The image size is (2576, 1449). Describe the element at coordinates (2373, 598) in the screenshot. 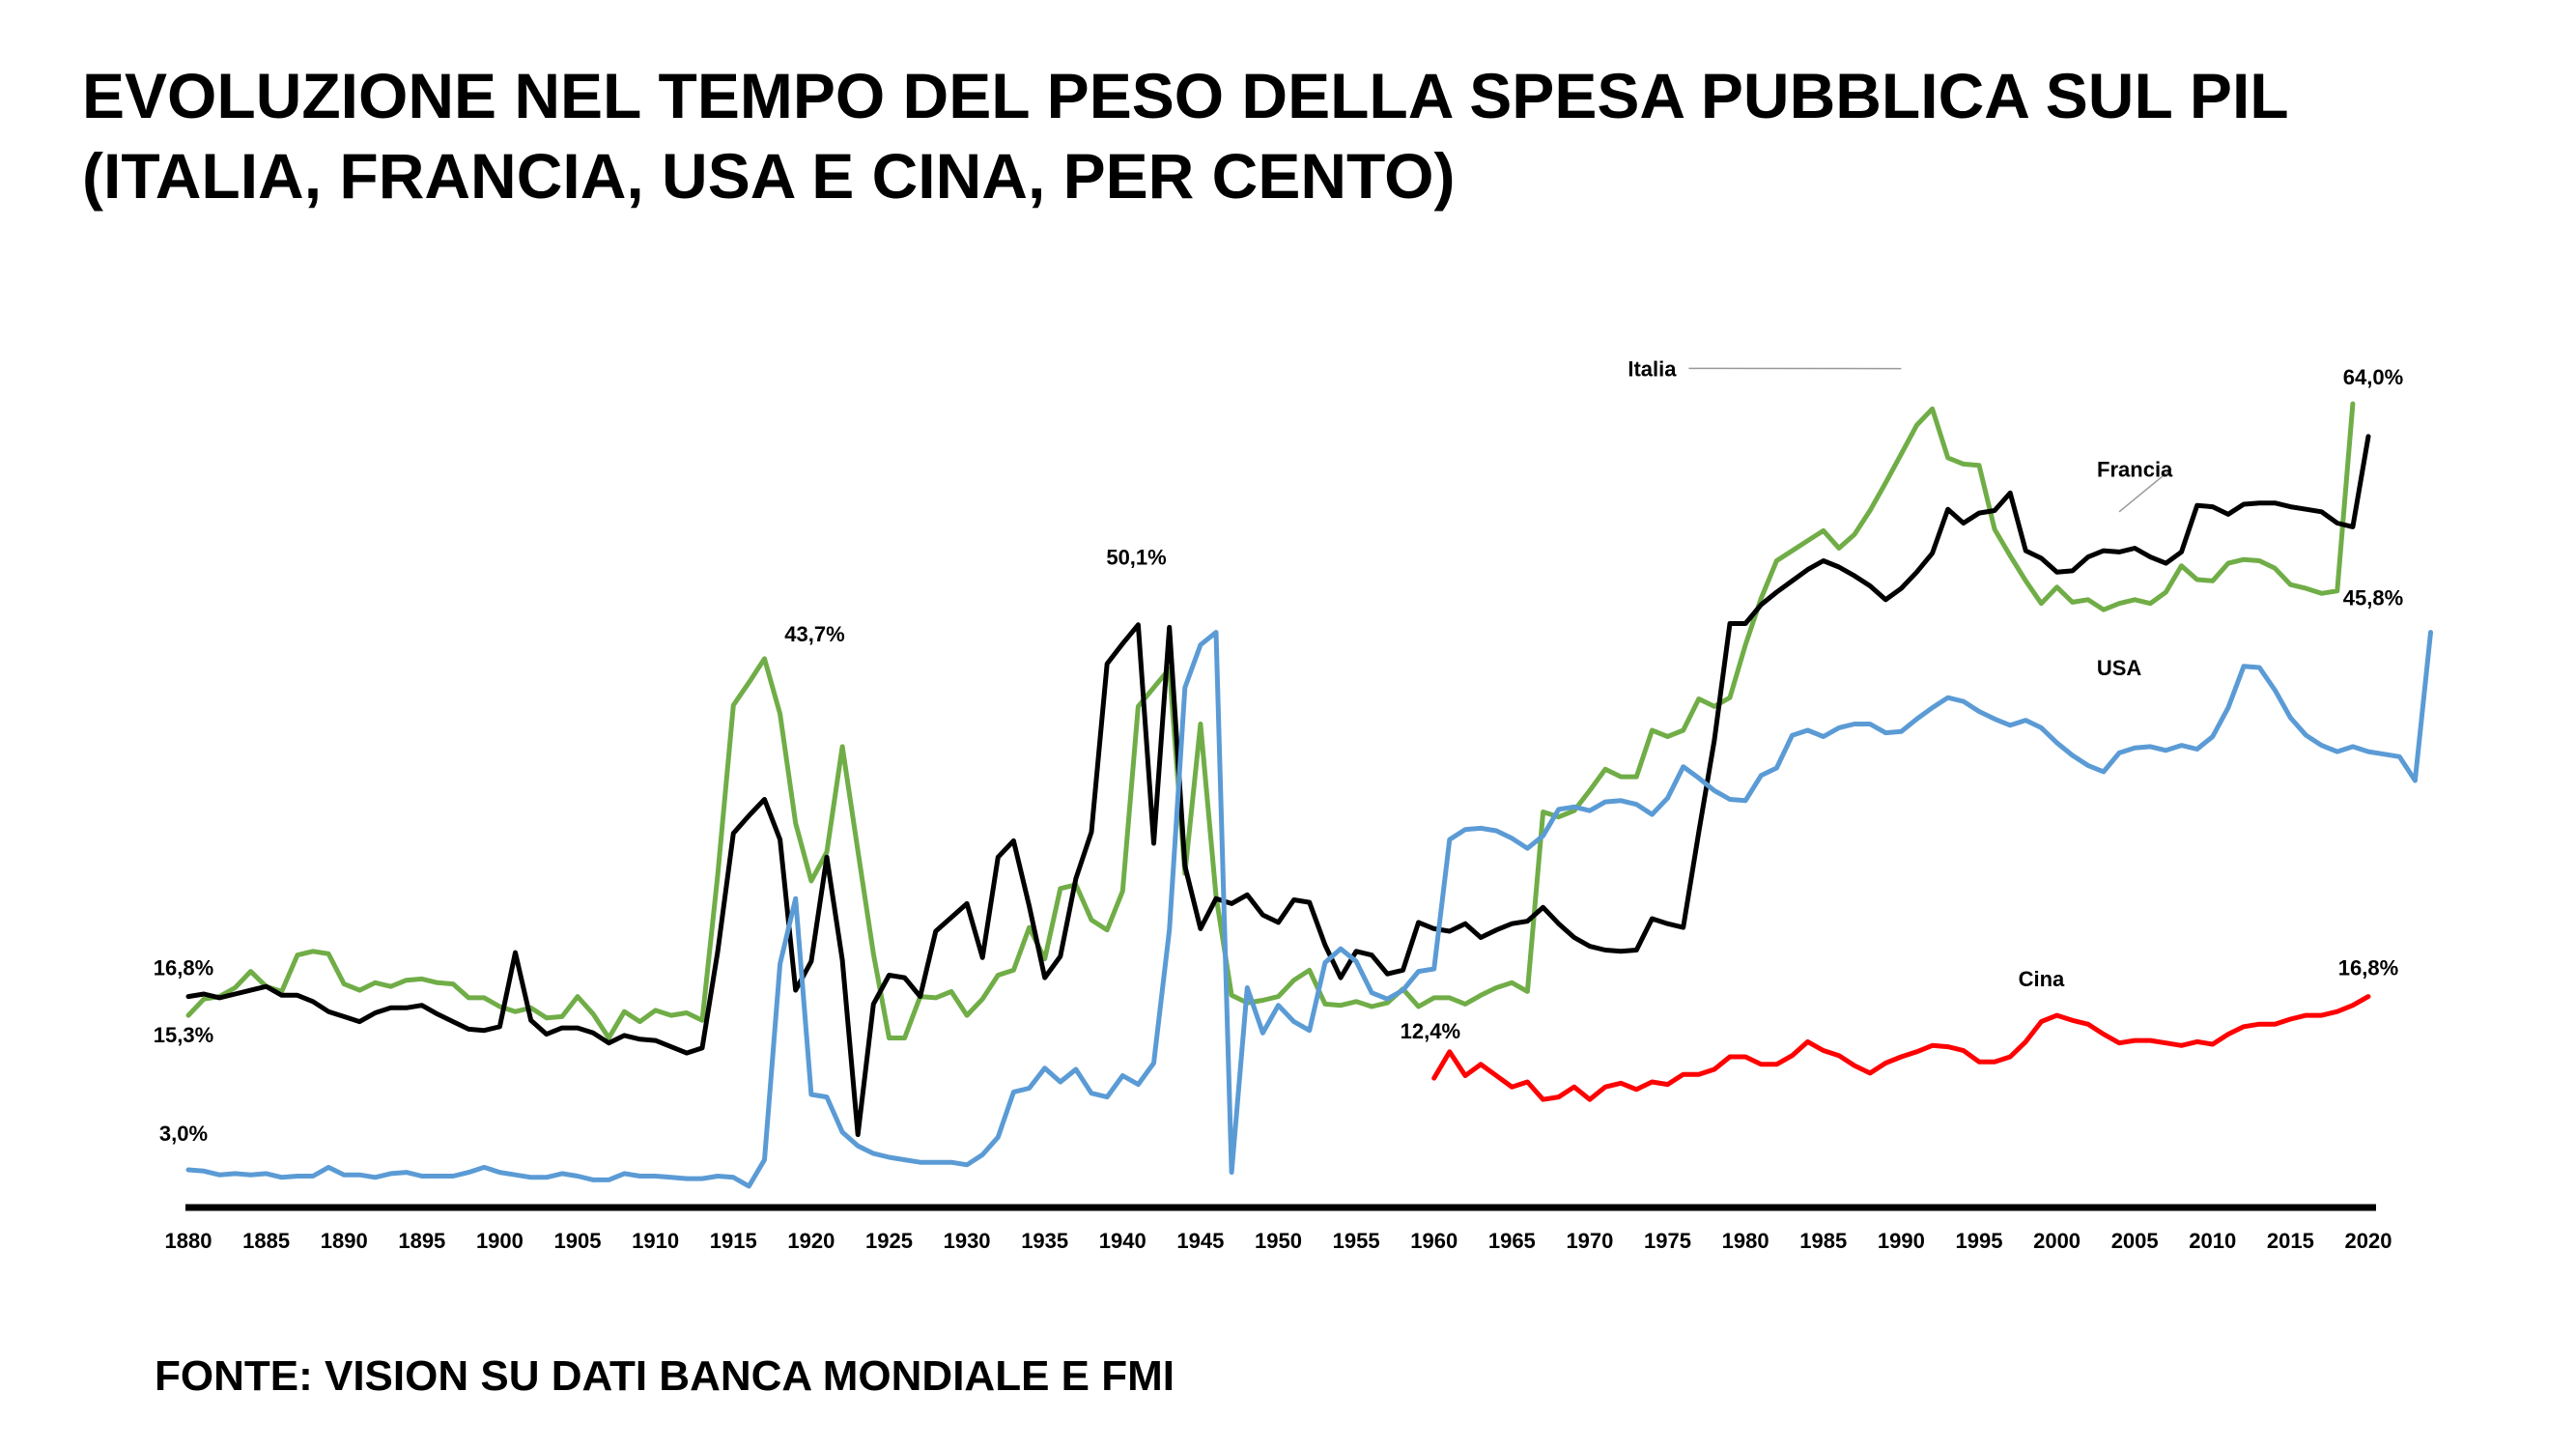

I see `data-label-8: 45,8%` at that location.